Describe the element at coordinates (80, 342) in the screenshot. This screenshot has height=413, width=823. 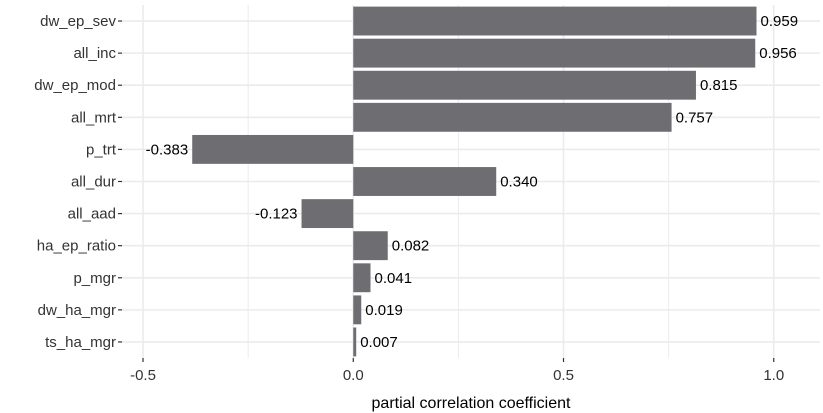
I see `y-tick-label: ts_ha_mgr` at that location.